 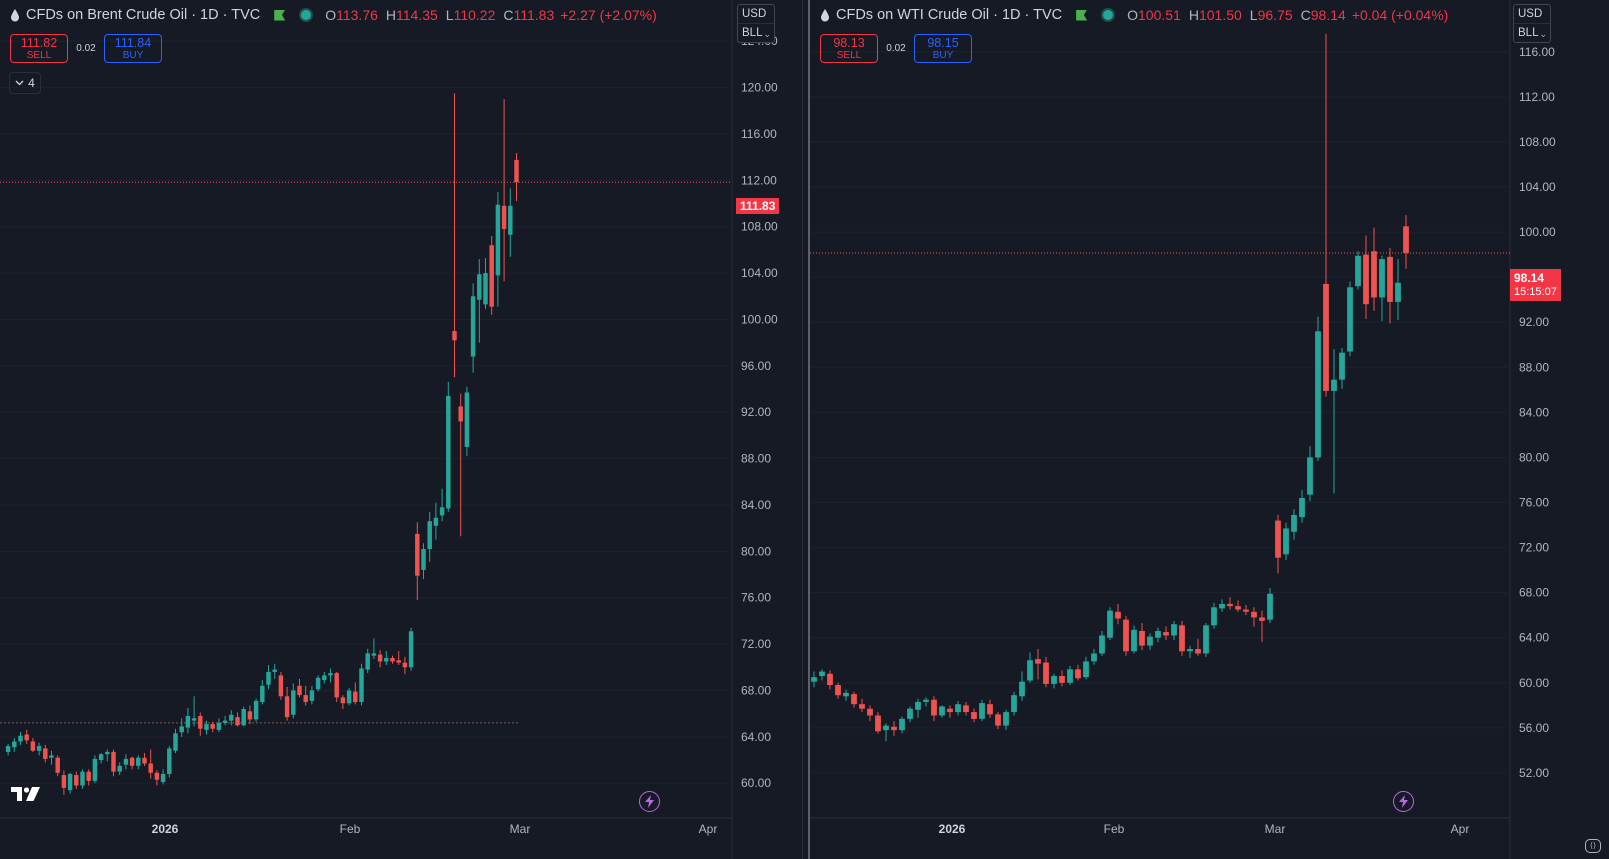 What do you see at coordinates (1537, 142) in the screenshot?
I see `y-tick-label: 108.00` at bounding box center [1537, 142].